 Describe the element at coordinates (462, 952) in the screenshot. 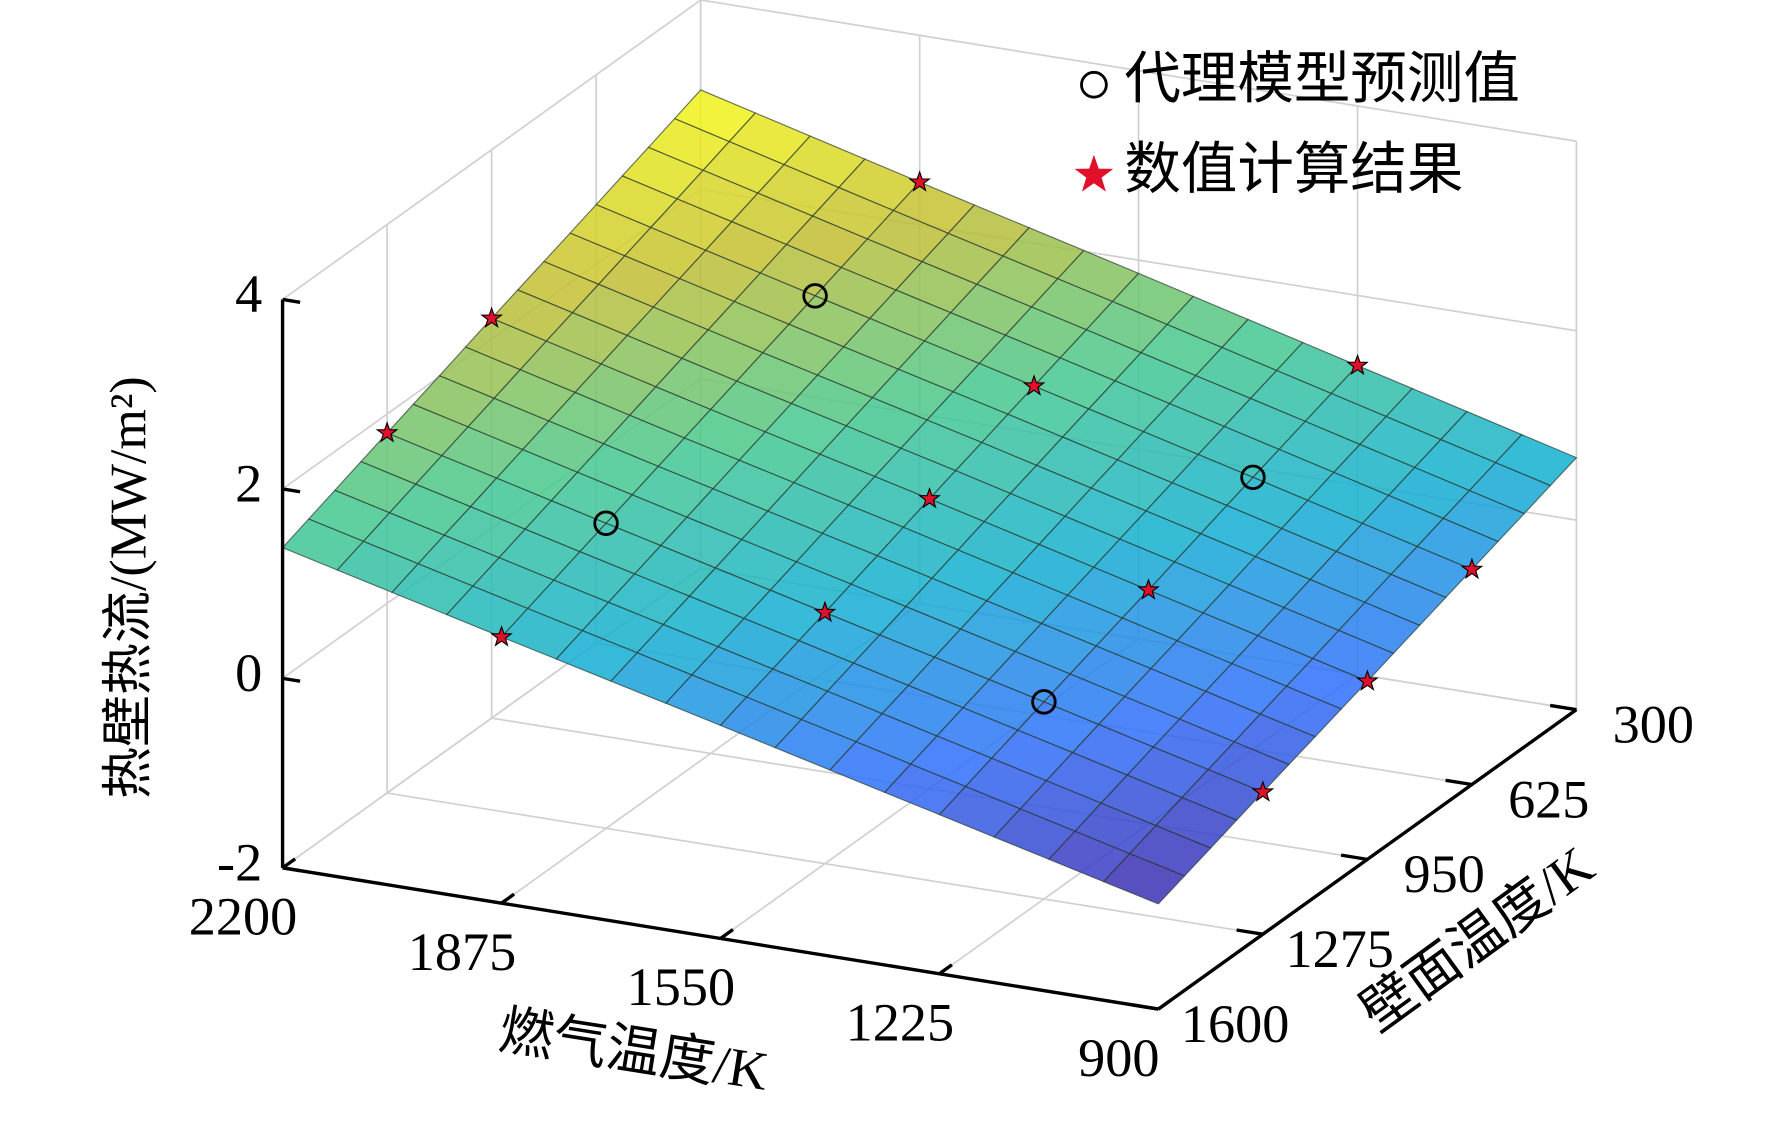

I see `x-tick-label: 1875` at that location.